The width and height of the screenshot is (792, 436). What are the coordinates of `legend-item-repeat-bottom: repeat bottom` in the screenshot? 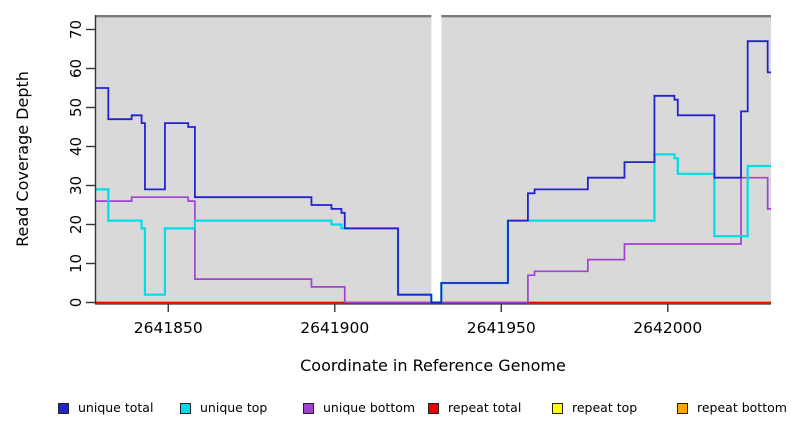 It's located at (732, 408).